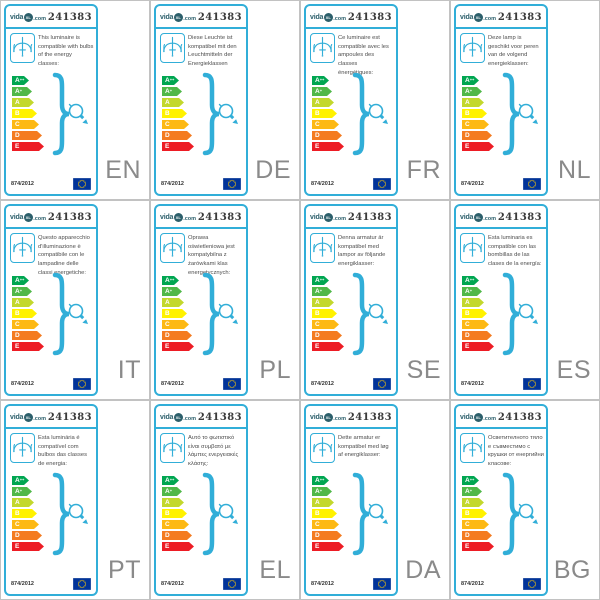  What do you see at coordinates (173, 102) in the screenshot?
I see `energy-class-bar-a: A` at bounding box center [173, 102].